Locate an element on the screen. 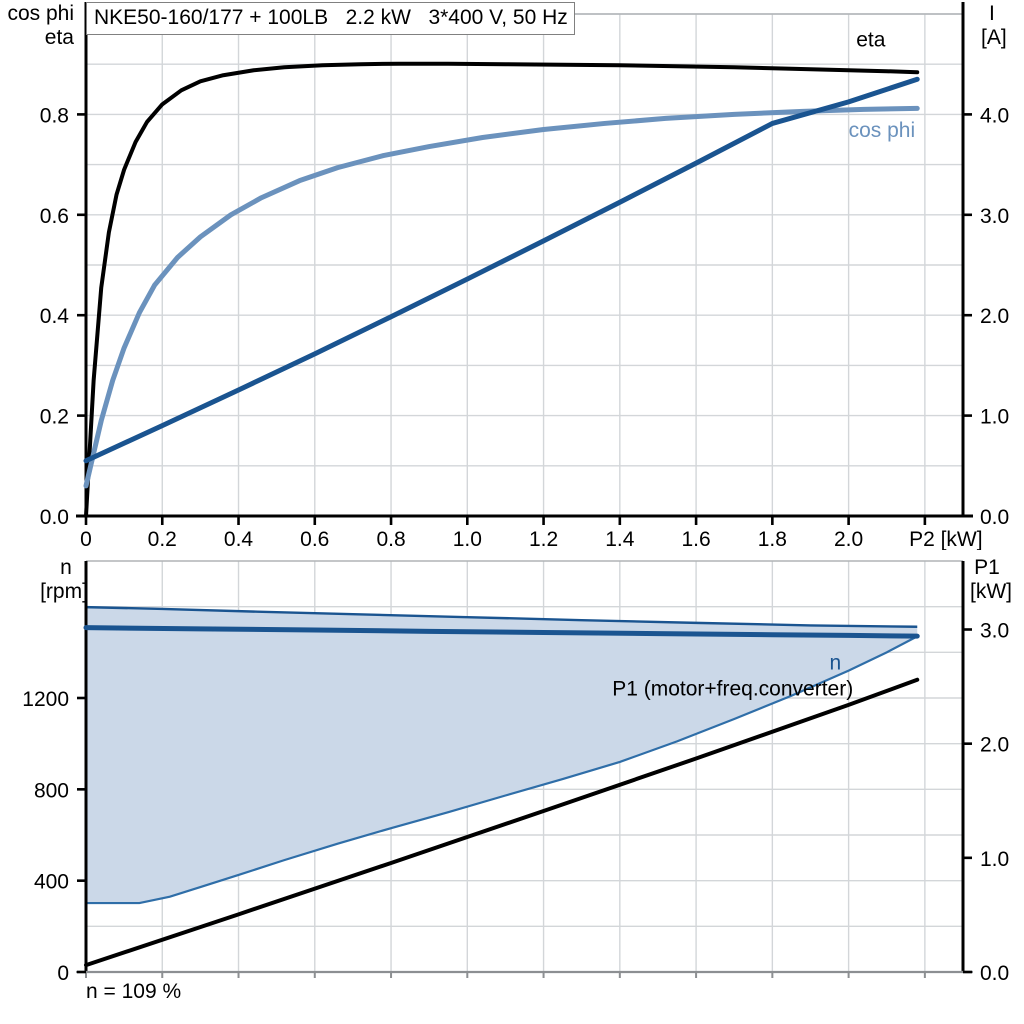 The image size is (1024, 1024). bottom-right-axis-title-2: [kW] is located at coordinates (991, 591).